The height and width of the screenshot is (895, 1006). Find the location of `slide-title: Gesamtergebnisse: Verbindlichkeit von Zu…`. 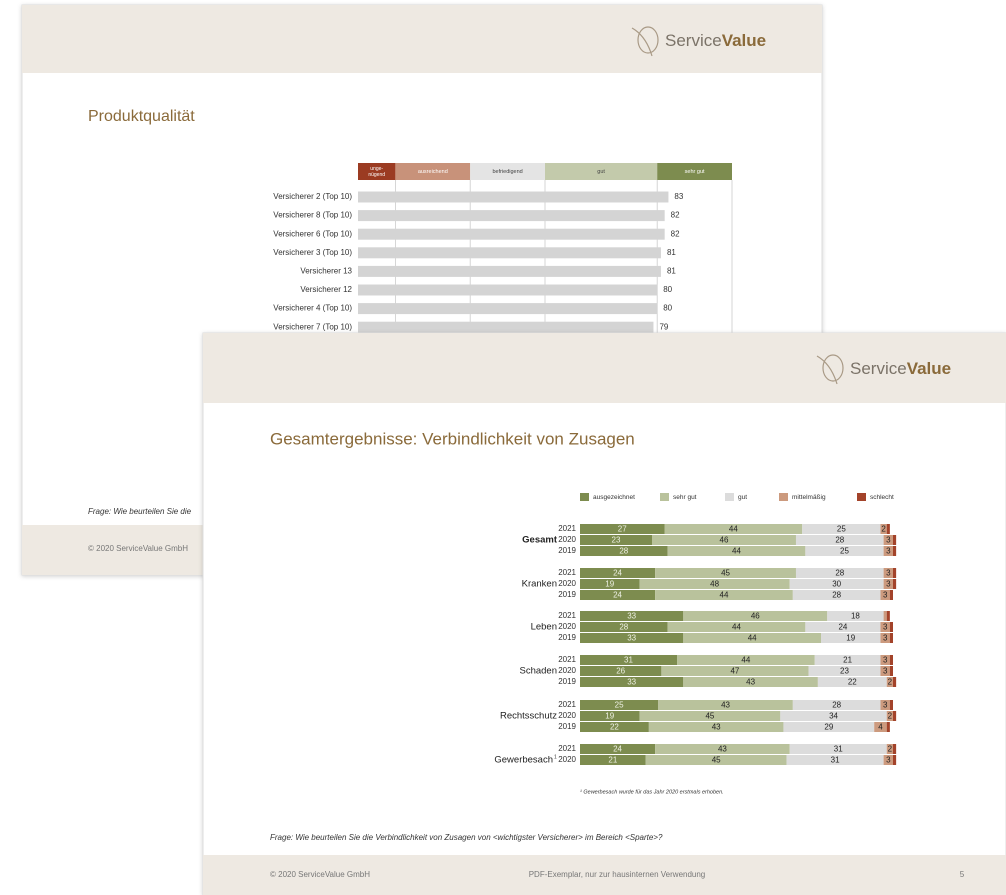

slide-title: Gesamtergebnisse: Verbindlichkeit von Zu… is located at coordinates (452, 438).